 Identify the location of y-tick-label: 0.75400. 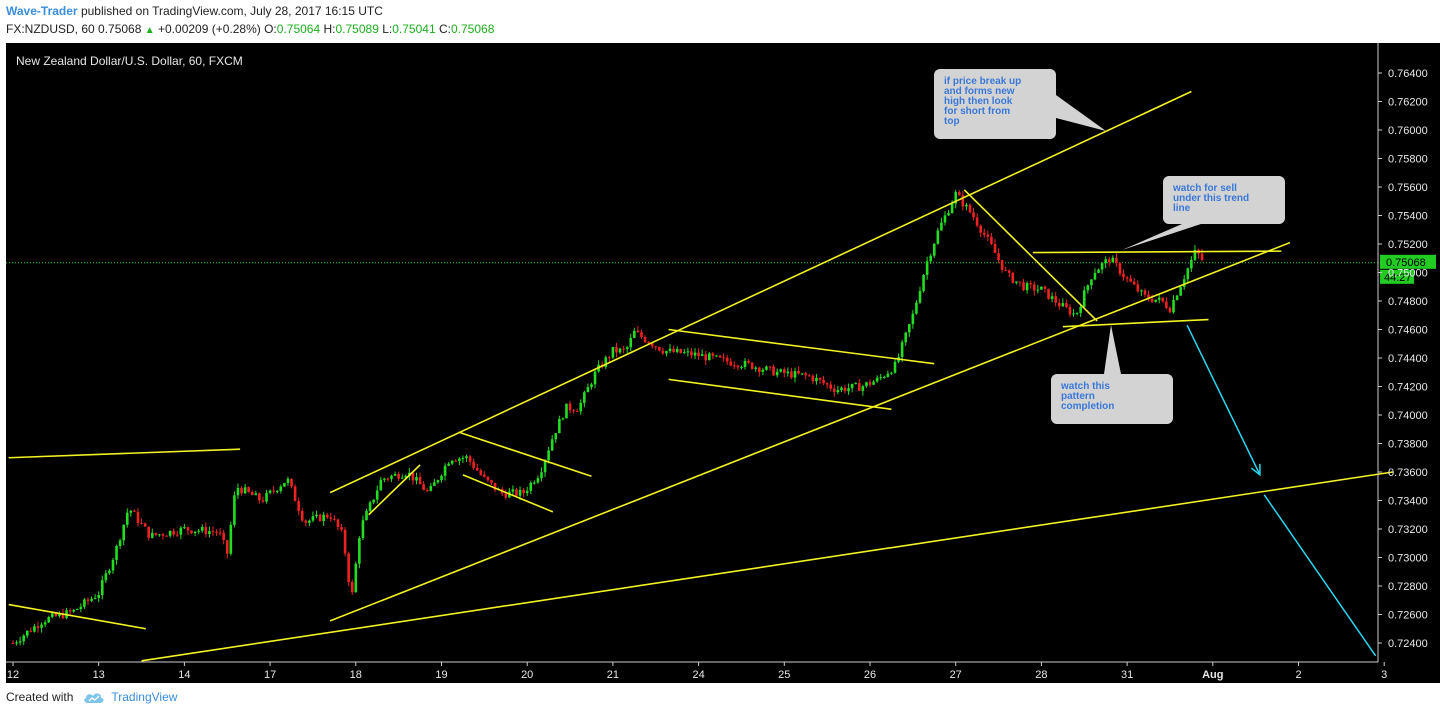
(1408, 217).